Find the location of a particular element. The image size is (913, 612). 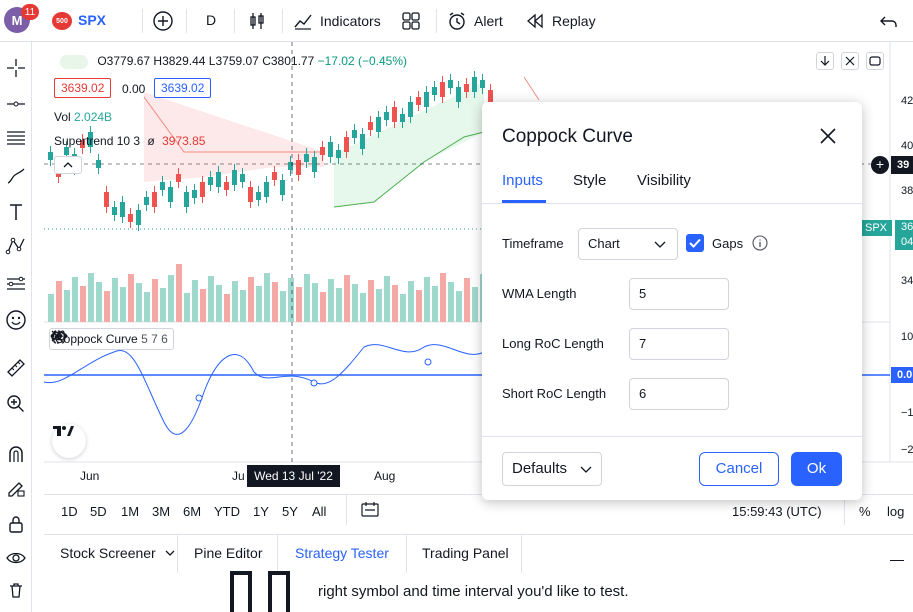

minimize-panel-button is located at coordinates (897, 556).